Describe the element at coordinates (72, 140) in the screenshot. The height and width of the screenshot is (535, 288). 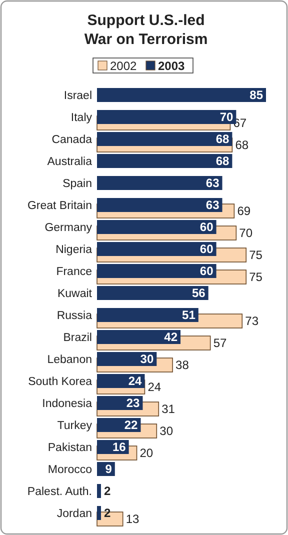
I see `y-tick-label: Canada` at that location.